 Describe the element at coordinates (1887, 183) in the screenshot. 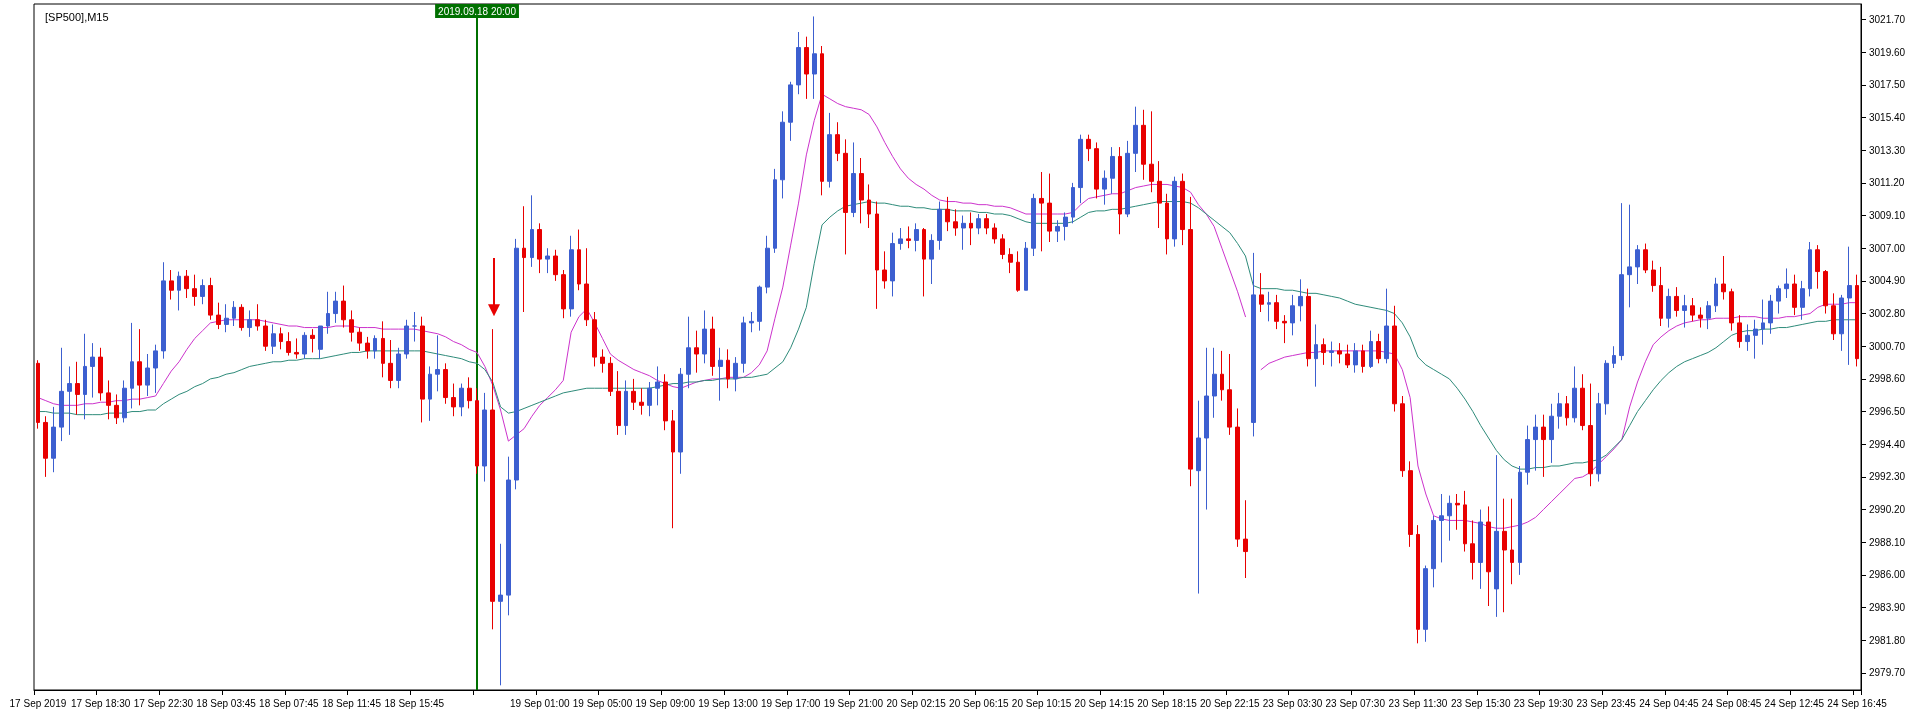

I see `y-tick-label: 3011.20` at that location.